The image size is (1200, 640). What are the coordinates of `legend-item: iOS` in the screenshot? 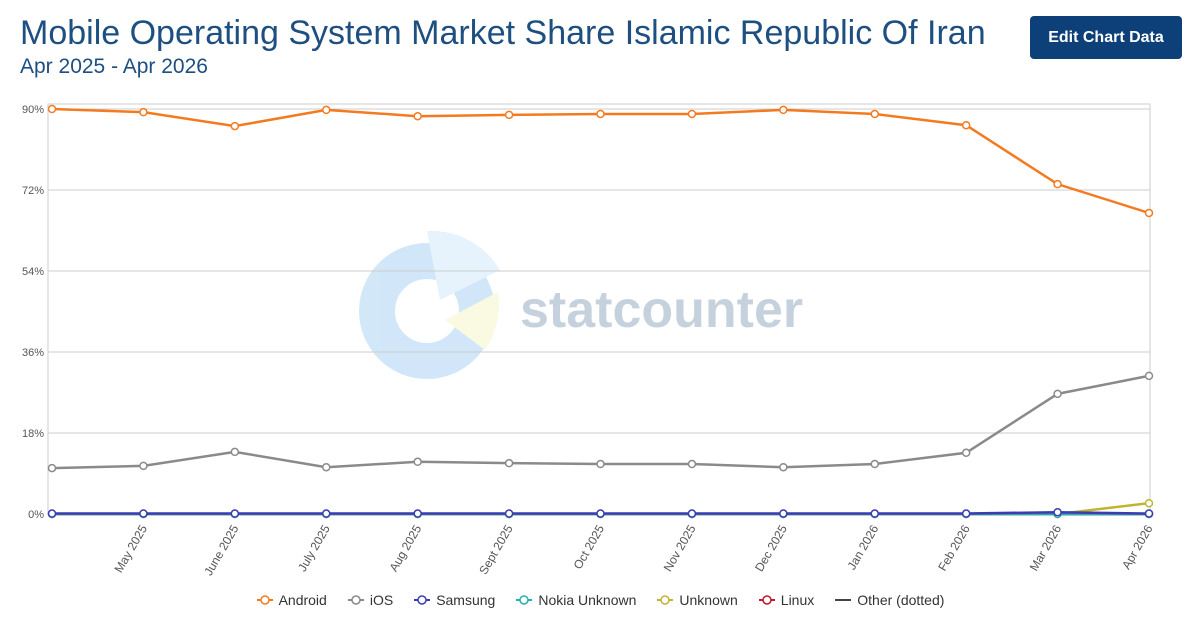 It's located at (370, 600).